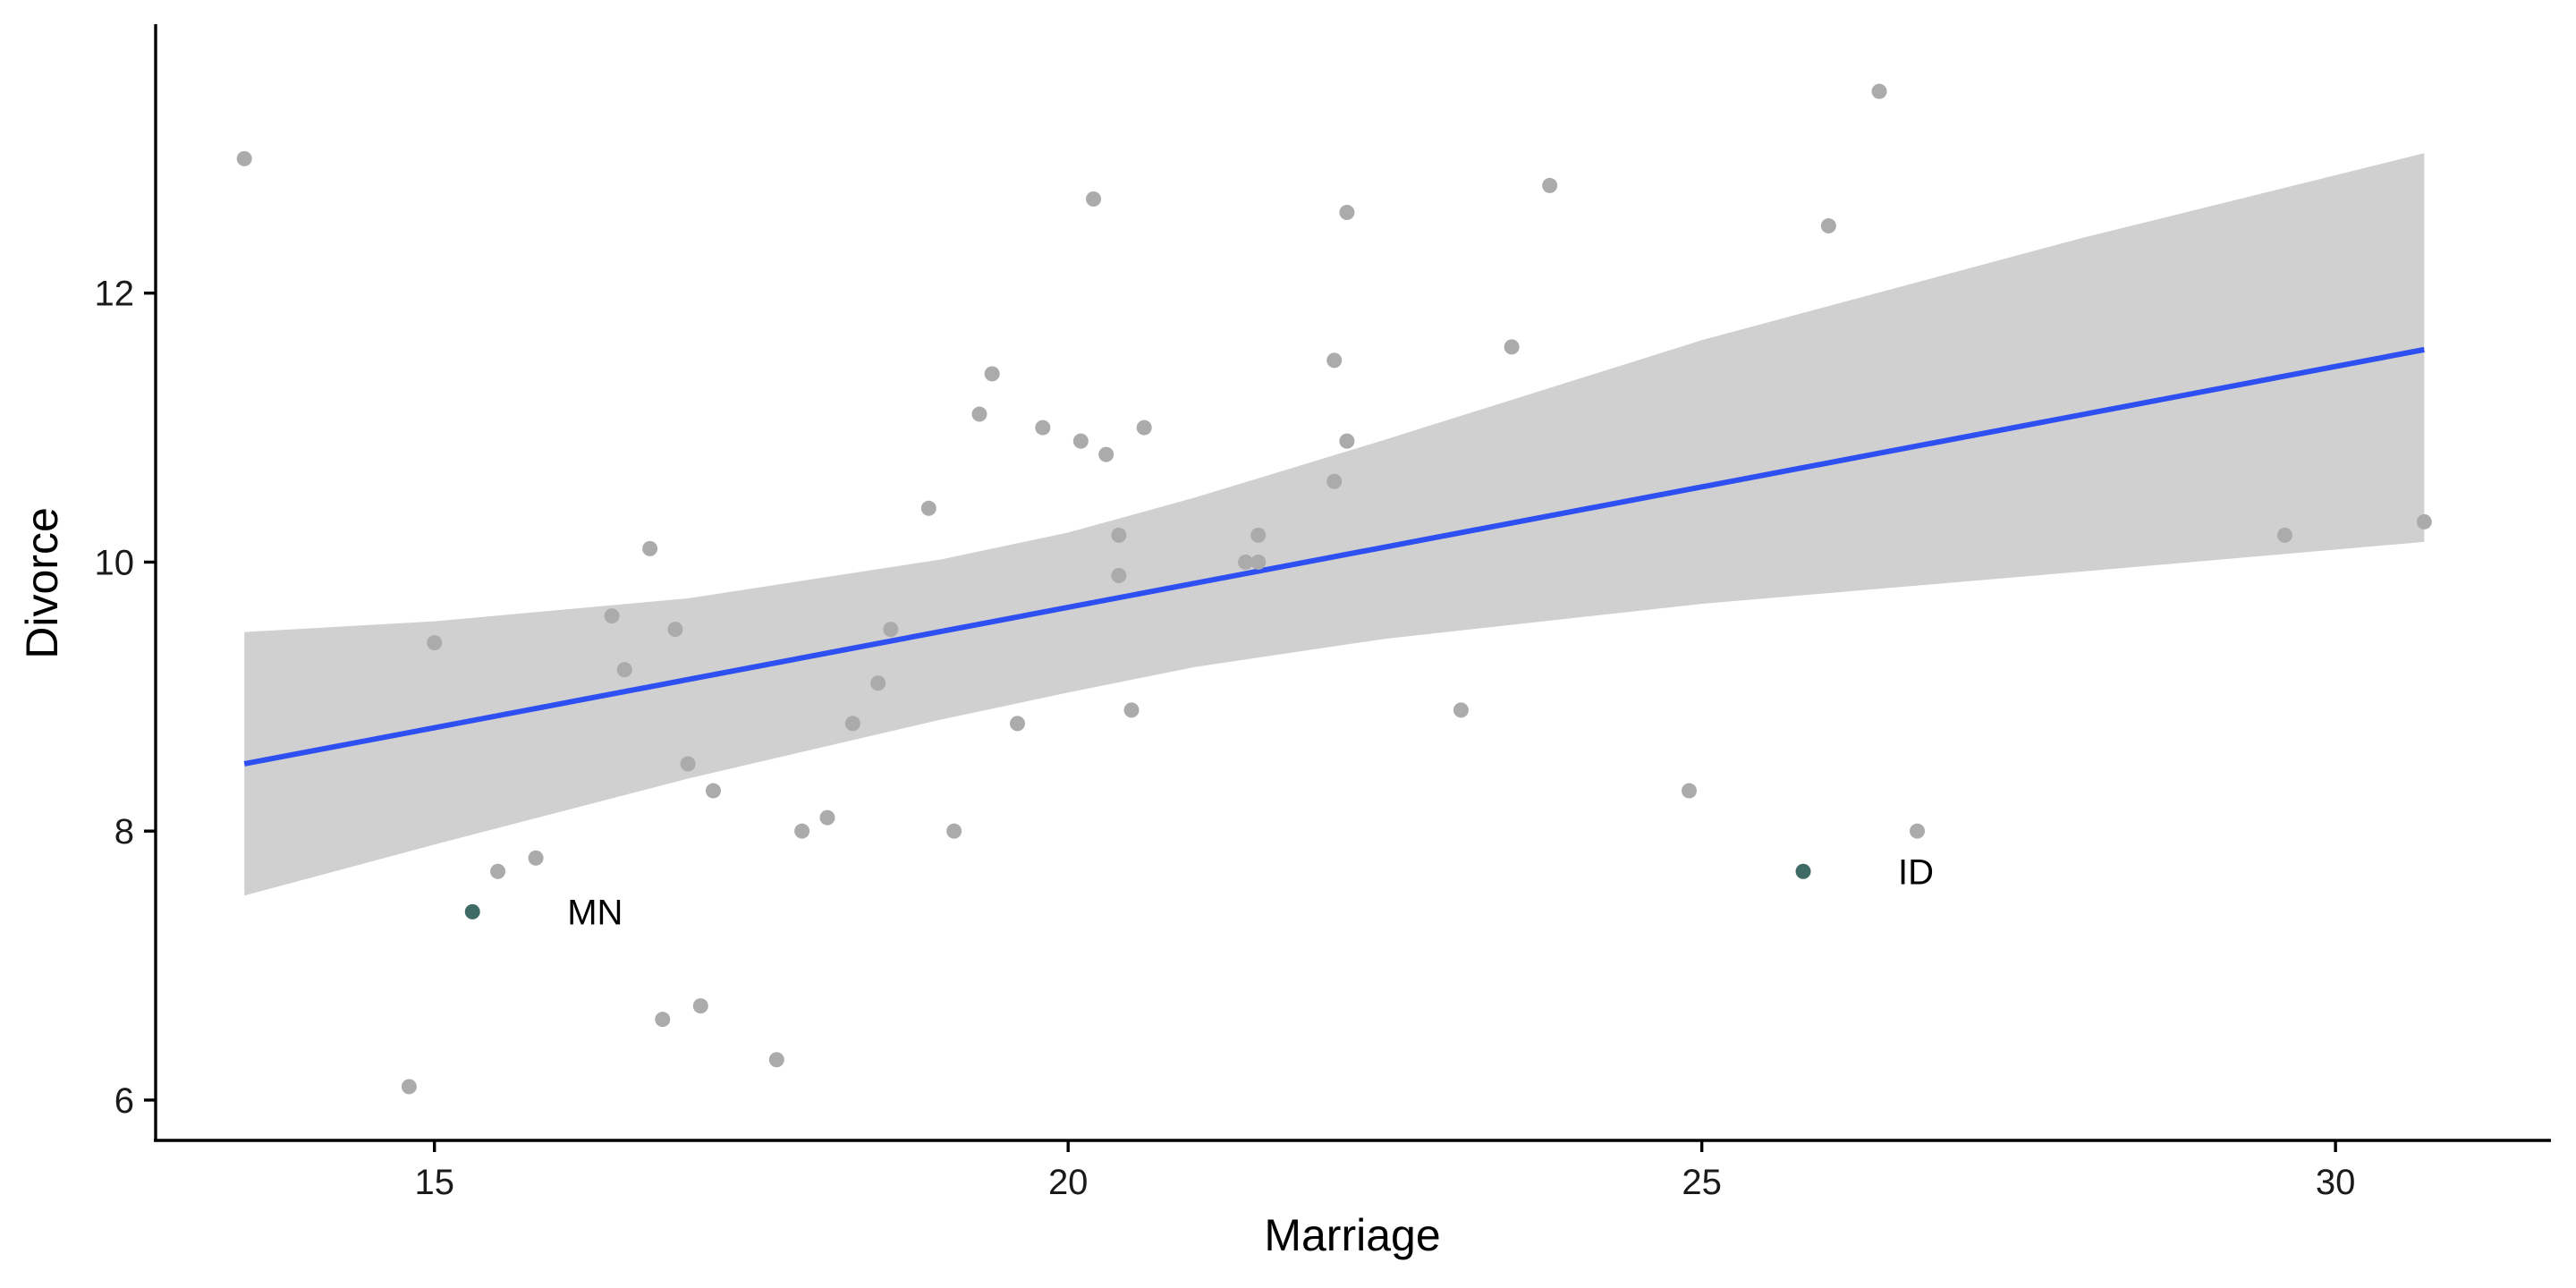 This screenshot has height=1288, width=2576. Describe the element at coordinates (1352, 1235) in the screenshot. I see `x-axis-title: Marriage` at that location.